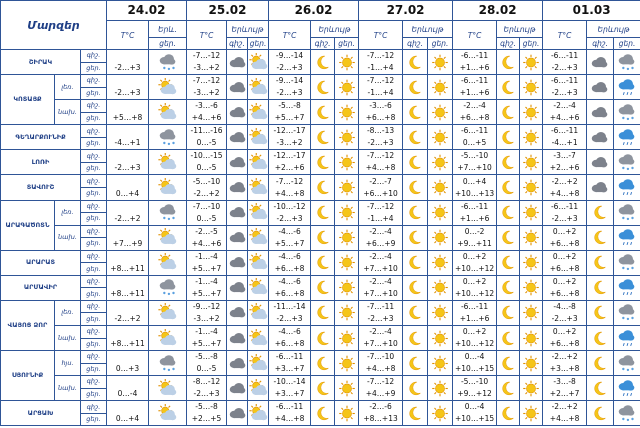 This screenshot has height=428, width=640. What do you see at coordinates (127, 344) in the screenshot?
I see `day-temp: +8…+11` at bounding box center [127, 344].